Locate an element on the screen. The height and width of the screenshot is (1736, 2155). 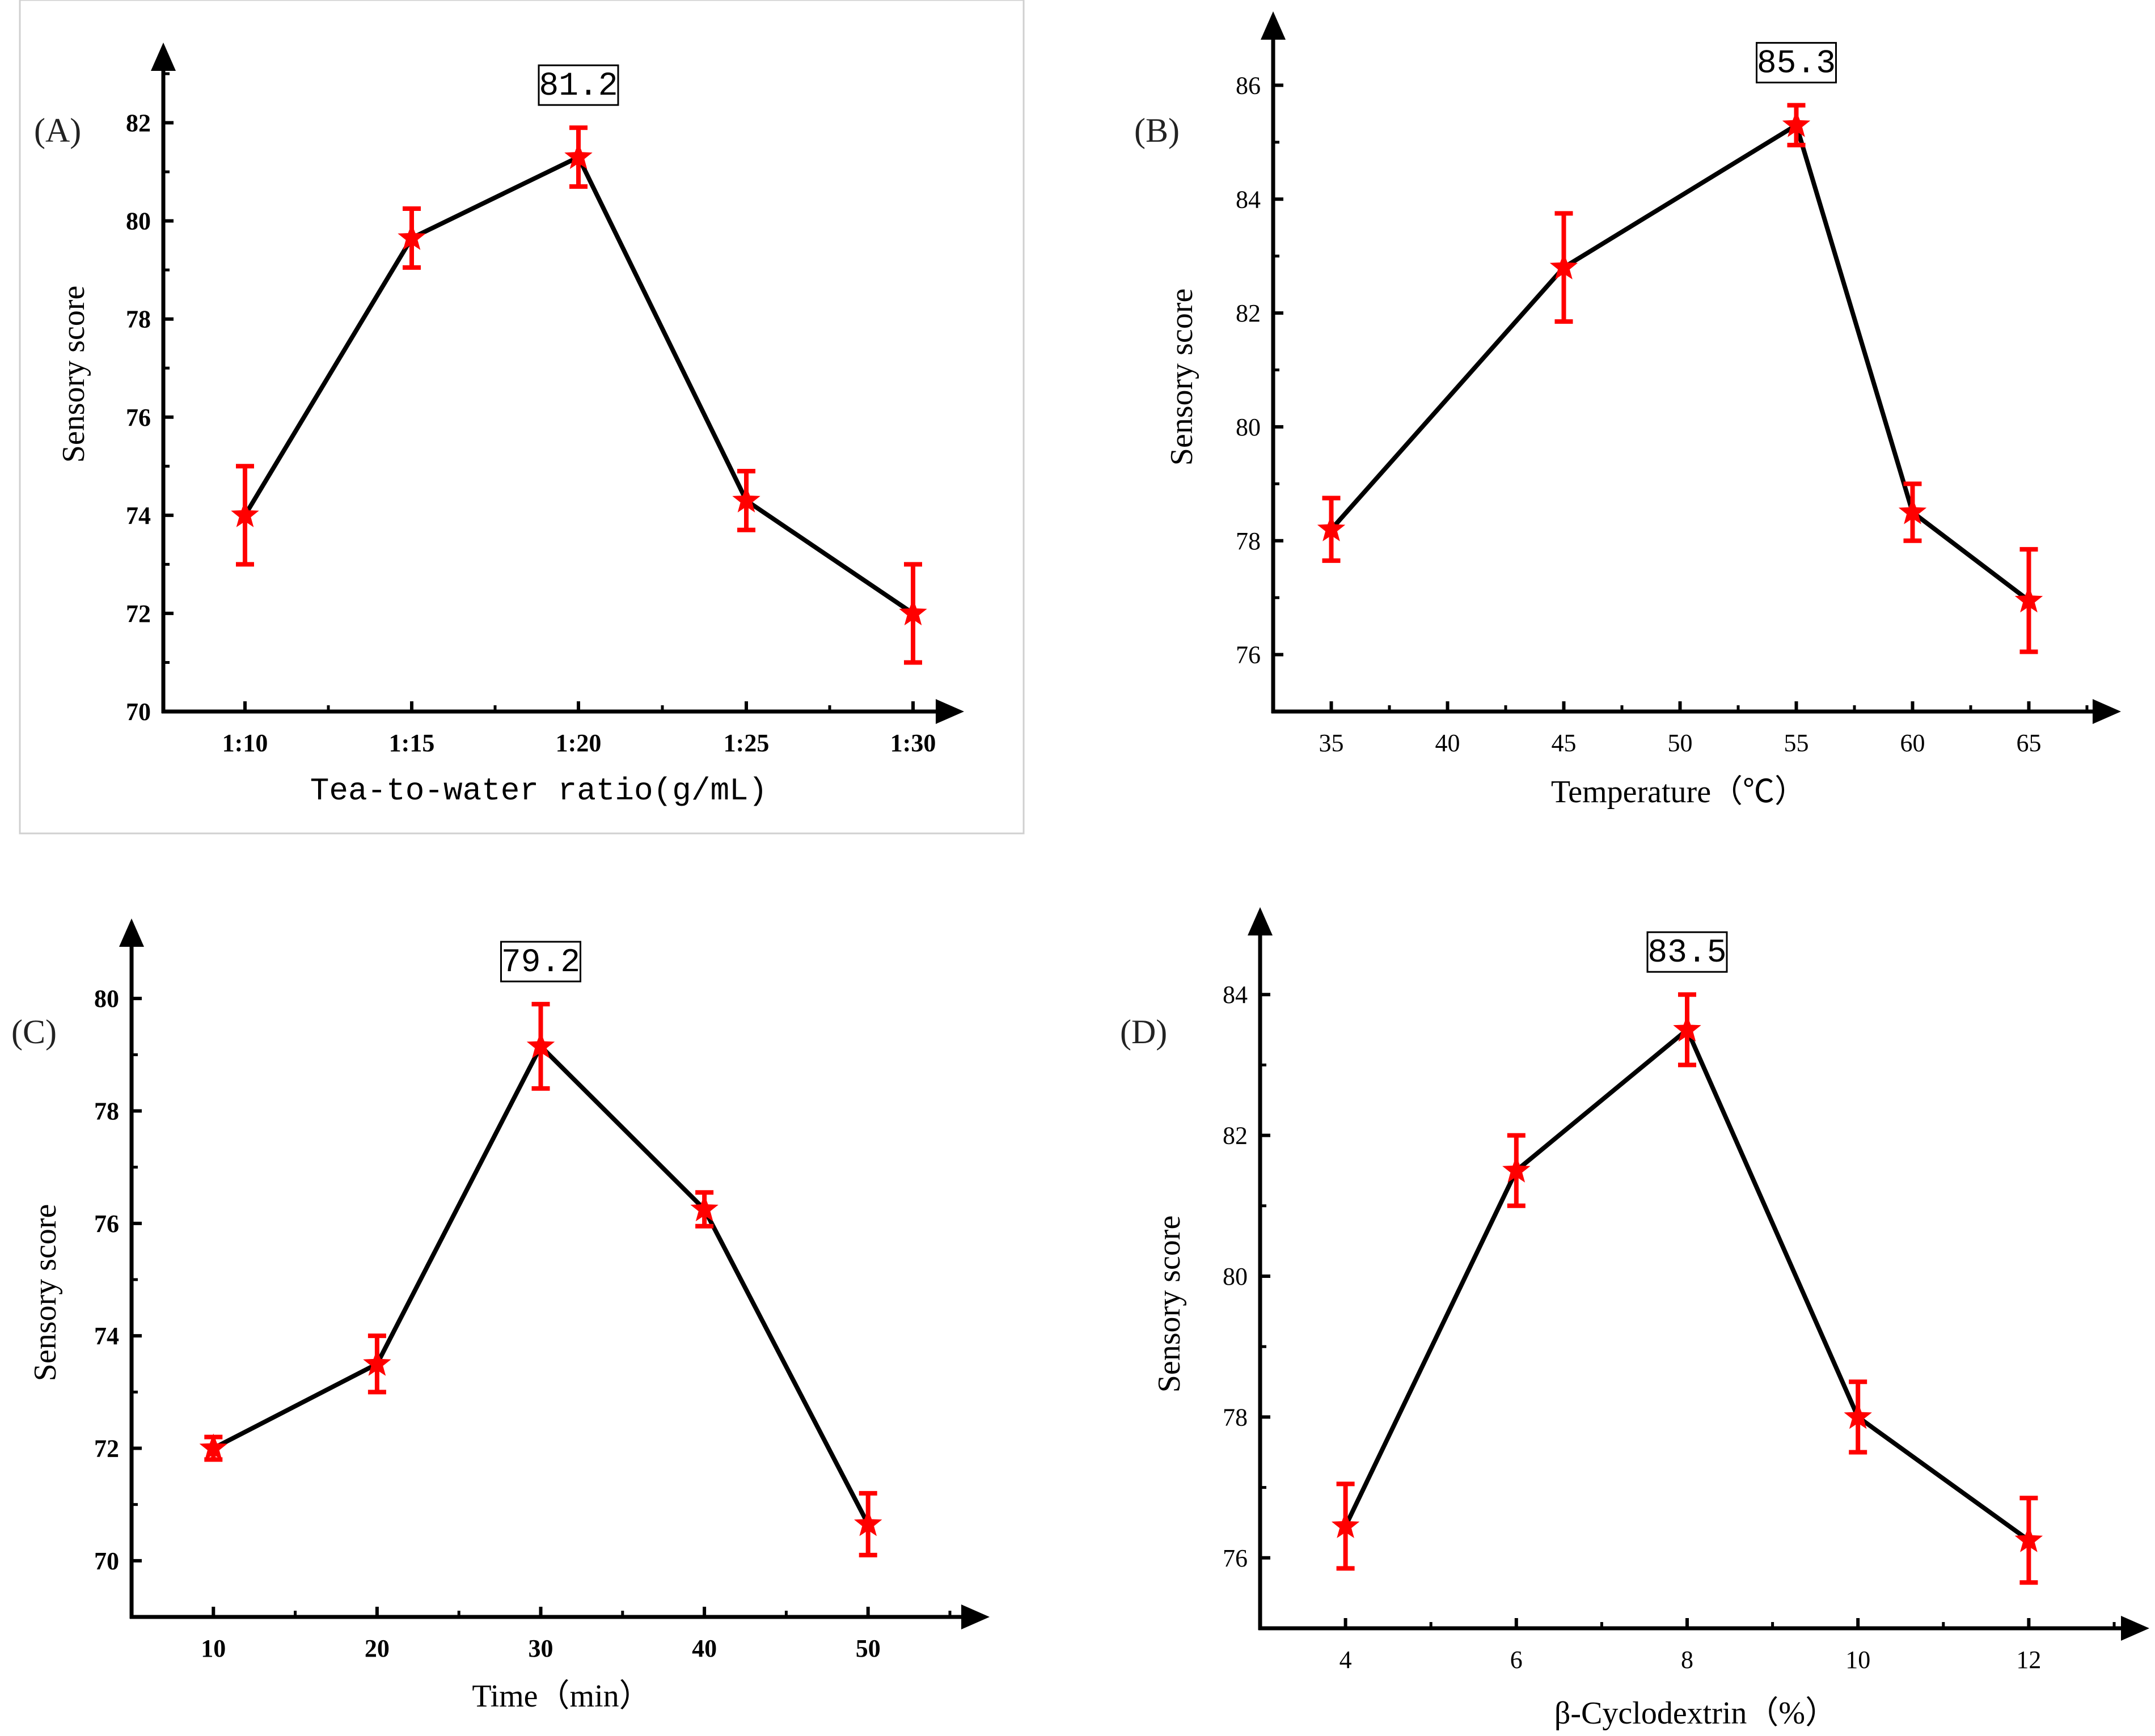
x-tick-label: 65 is located at coordinates (2030, 743).